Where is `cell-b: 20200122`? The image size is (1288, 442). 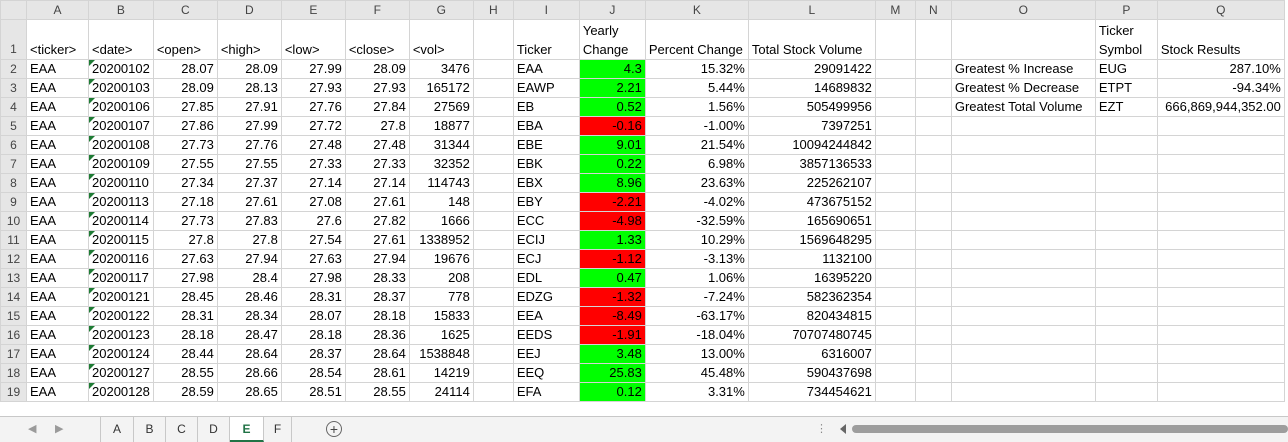
cell-b: 20200122 is located at coordinates (121, 316).